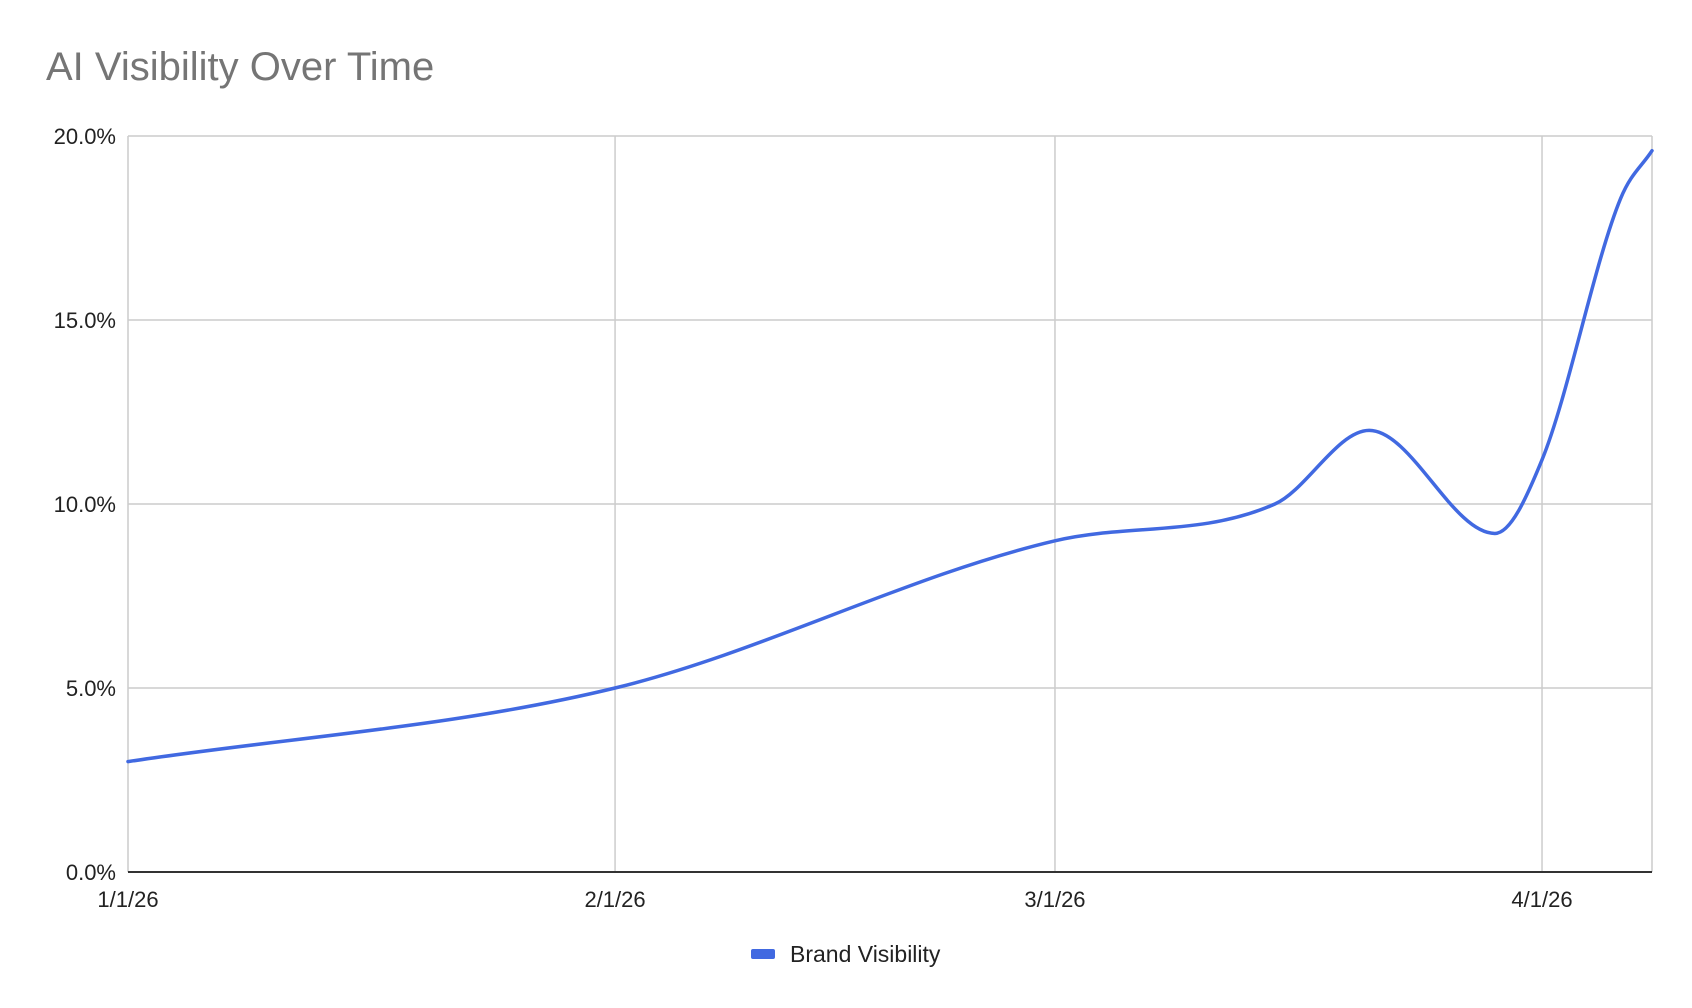 Image resolution: width=1692 pixels, height=1008 pixels. I want to click on x-tick-label: 4/1/26, so click(1541, 899).